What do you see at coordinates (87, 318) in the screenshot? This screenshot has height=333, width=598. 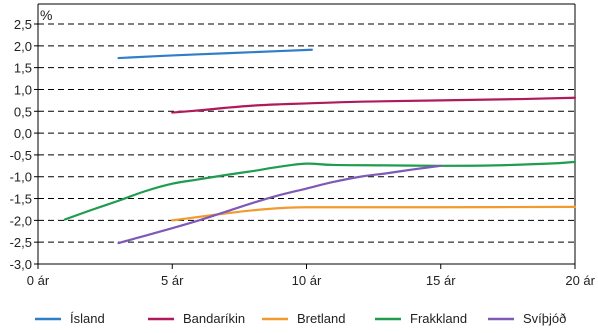 I see `legend-label: Ísland` at bounding box center [87, 318].